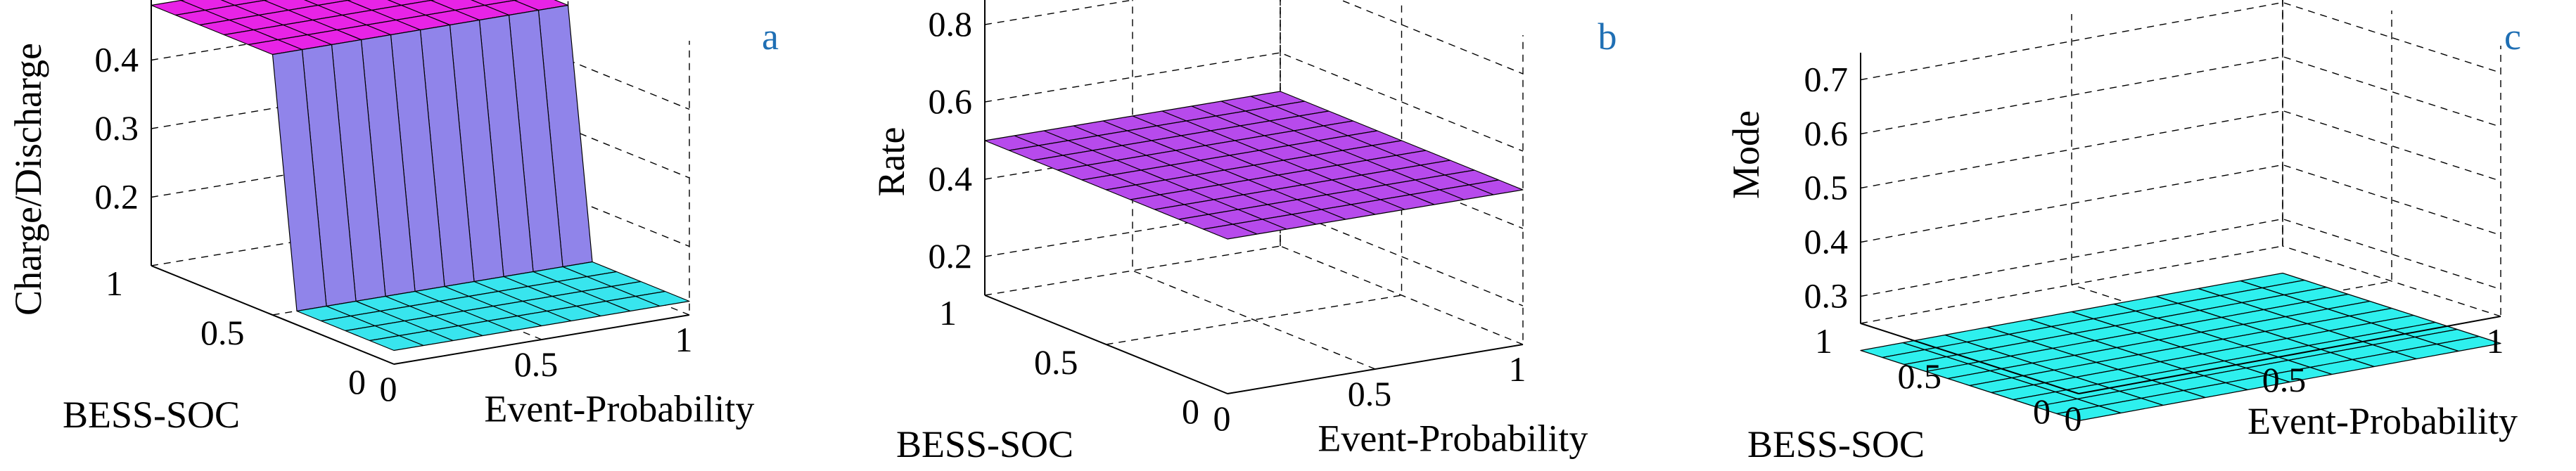 This screenshot has height=471, width=2576. What do you see at coordinates (770, 36) in the screenshot?
I see `panel-label: a` at bounding box center [770, 36].